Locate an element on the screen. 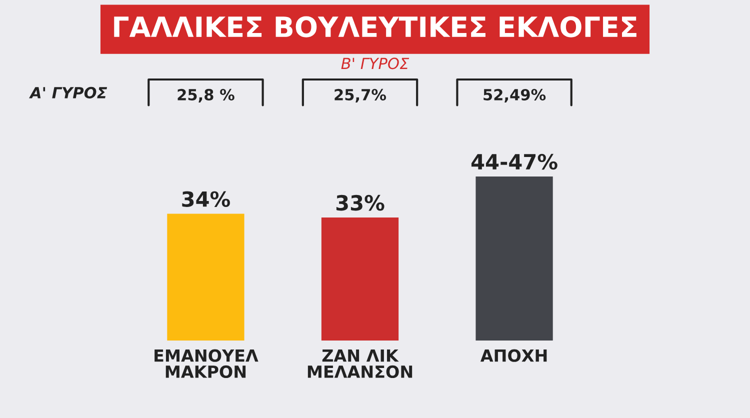 The image size is (750, 418). x-tick-label: ΑΠΟΧΗ is located at coordinates (513, 355).